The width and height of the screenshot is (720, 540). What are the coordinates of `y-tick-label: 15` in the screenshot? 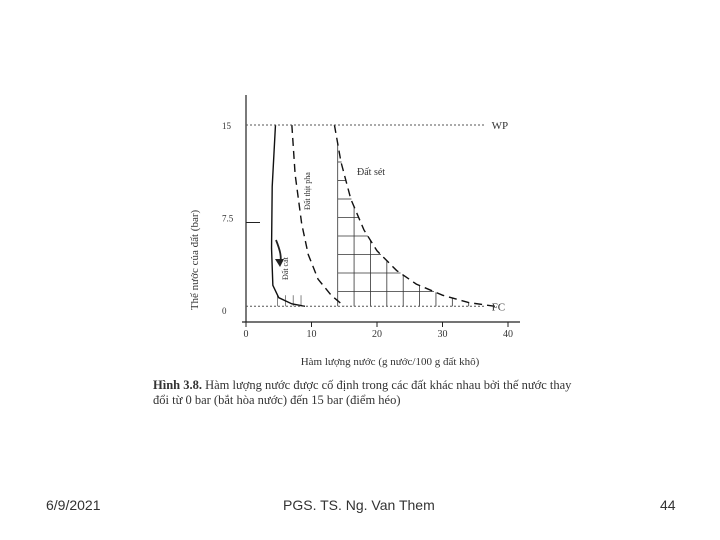 It's located at (227, 126).